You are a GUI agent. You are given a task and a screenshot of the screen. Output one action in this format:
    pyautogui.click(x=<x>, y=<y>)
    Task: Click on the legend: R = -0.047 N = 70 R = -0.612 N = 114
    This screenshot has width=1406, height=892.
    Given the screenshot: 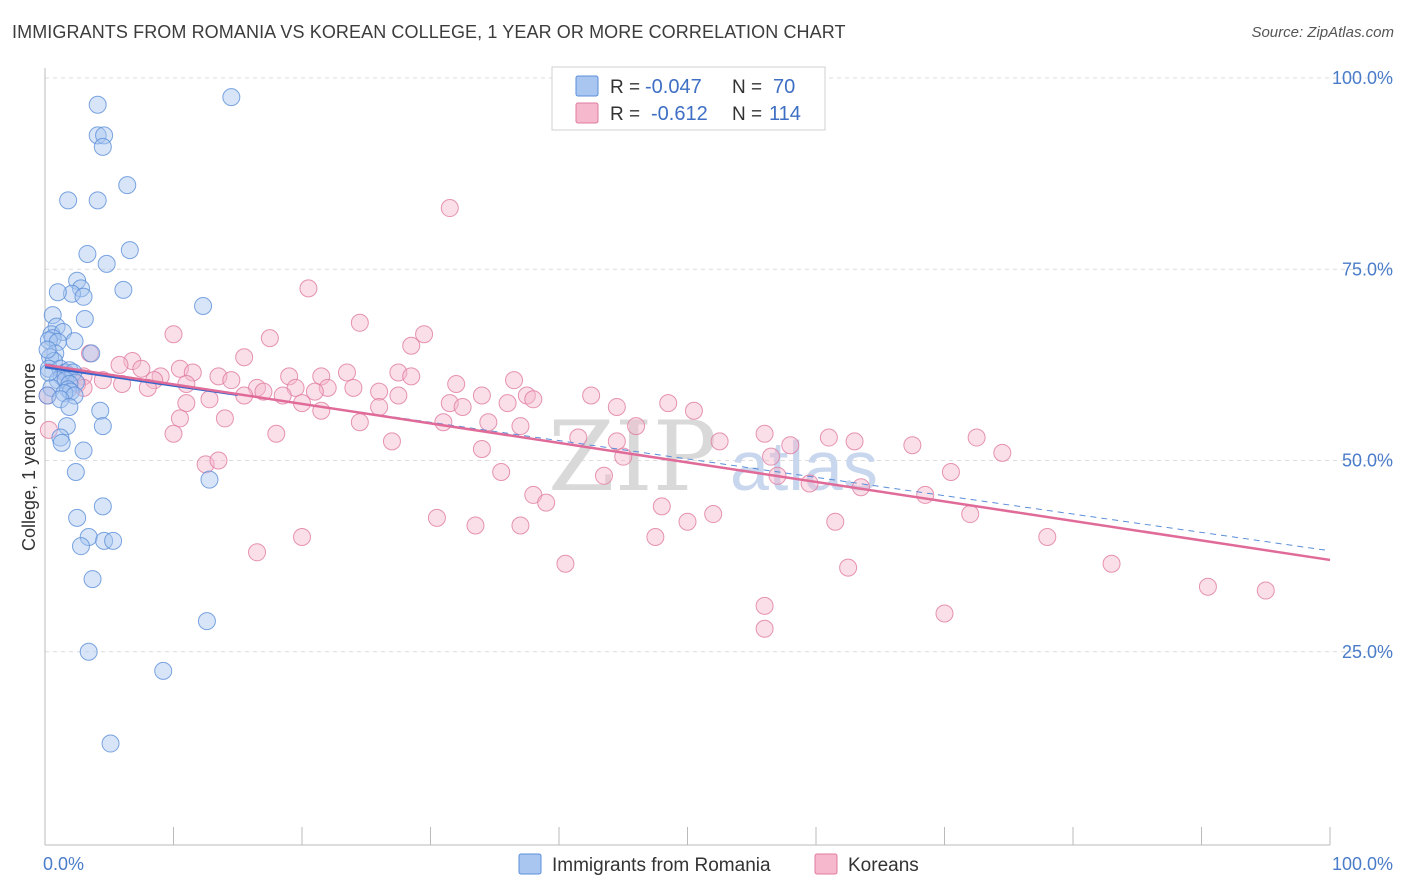 What is the action you would take?
    pyautogui.click(x=688, y=98)
    